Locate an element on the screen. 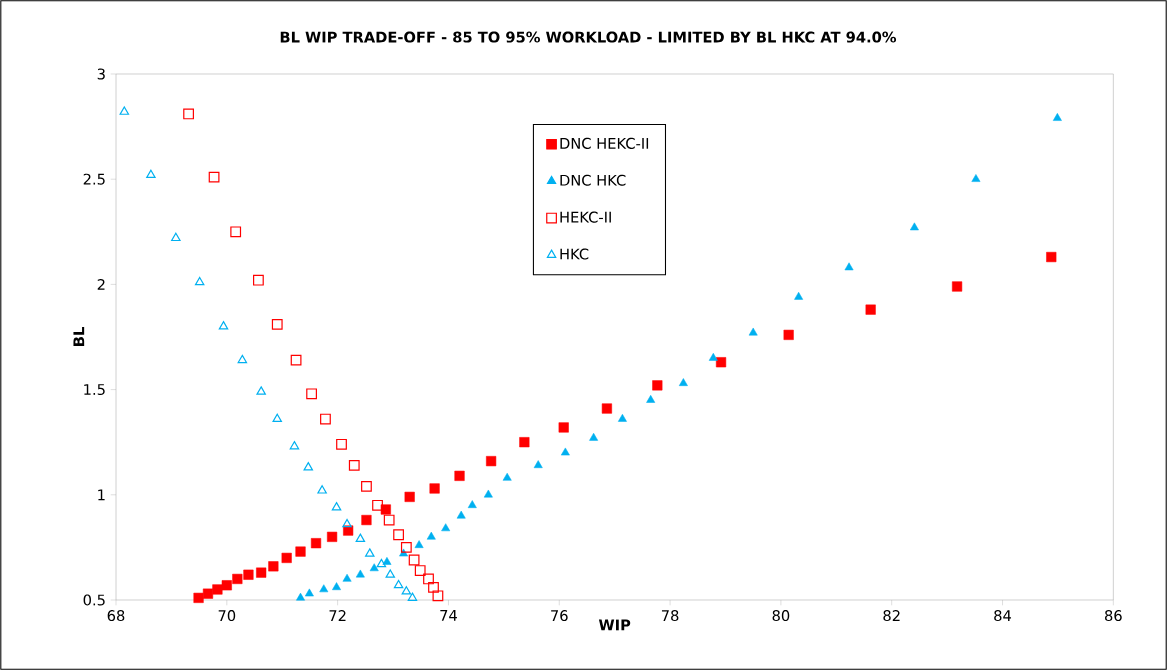 The image size is (1167, 670). legend-label: HKC is located at coordinates (574, 254).